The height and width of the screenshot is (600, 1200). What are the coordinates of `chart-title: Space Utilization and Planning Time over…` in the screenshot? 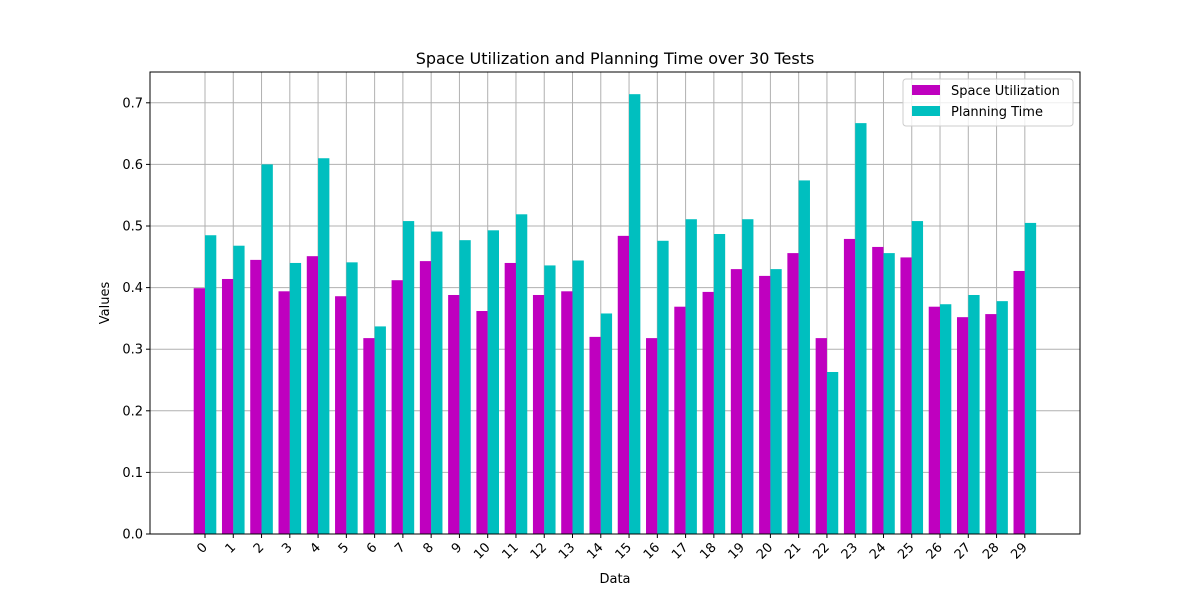 It's located at (615, 58).